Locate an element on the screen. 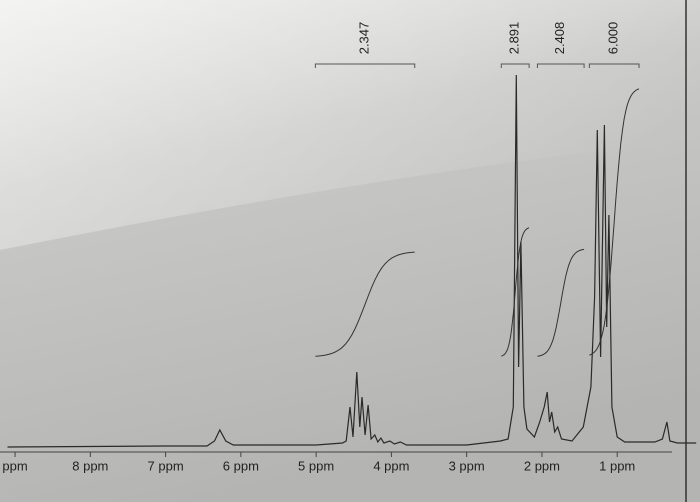 The height and width of the screenshot is (502, 700). x-tick-label: 6 ppm is located at coordinates (241, 465).